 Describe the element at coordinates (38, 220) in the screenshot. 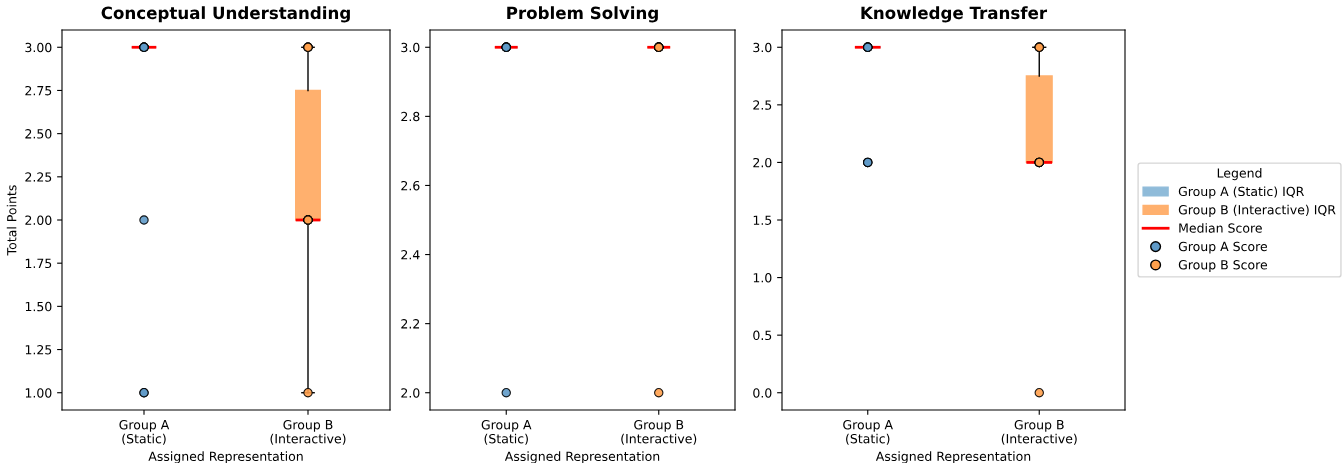

I see `y-tick-label: 2.00` at that location.